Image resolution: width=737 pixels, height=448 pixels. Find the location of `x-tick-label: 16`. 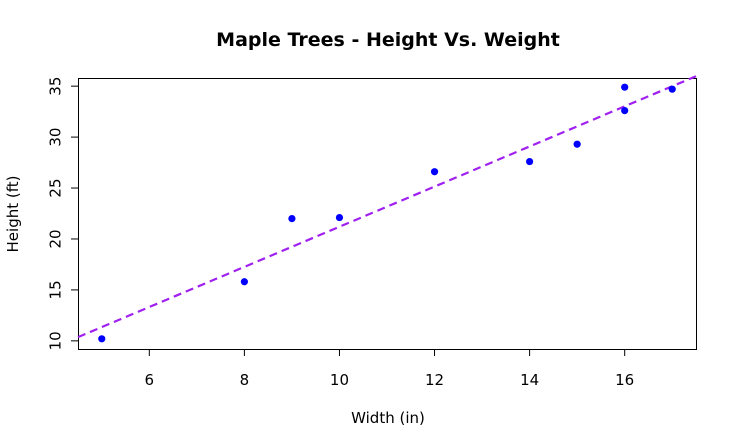

x-tick-label: 16 is located at coordinates (624, 380).